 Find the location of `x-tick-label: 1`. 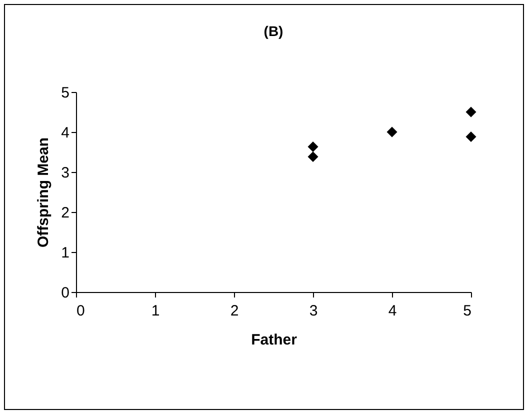

x-tick-label: 1 is located at coordinates (155, 311).